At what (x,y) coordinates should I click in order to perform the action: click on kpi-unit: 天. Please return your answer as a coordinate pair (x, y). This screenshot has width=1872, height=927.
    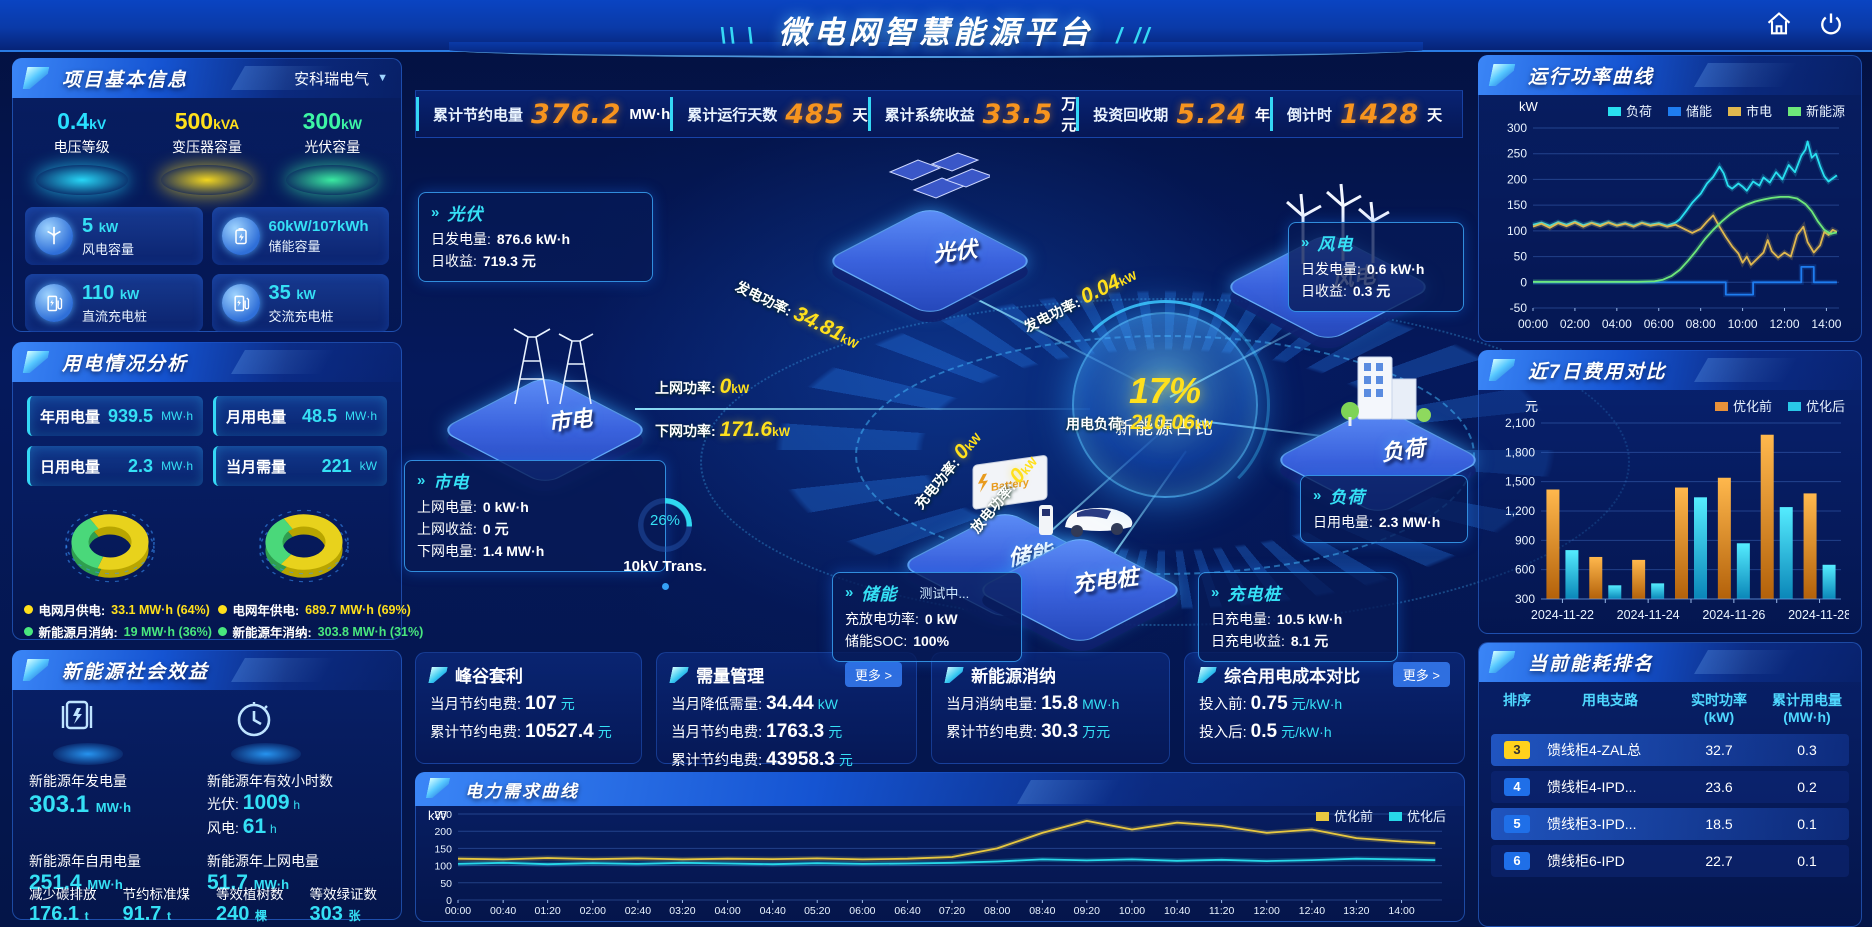
    Looking at the image, I should click on (1435, 115).